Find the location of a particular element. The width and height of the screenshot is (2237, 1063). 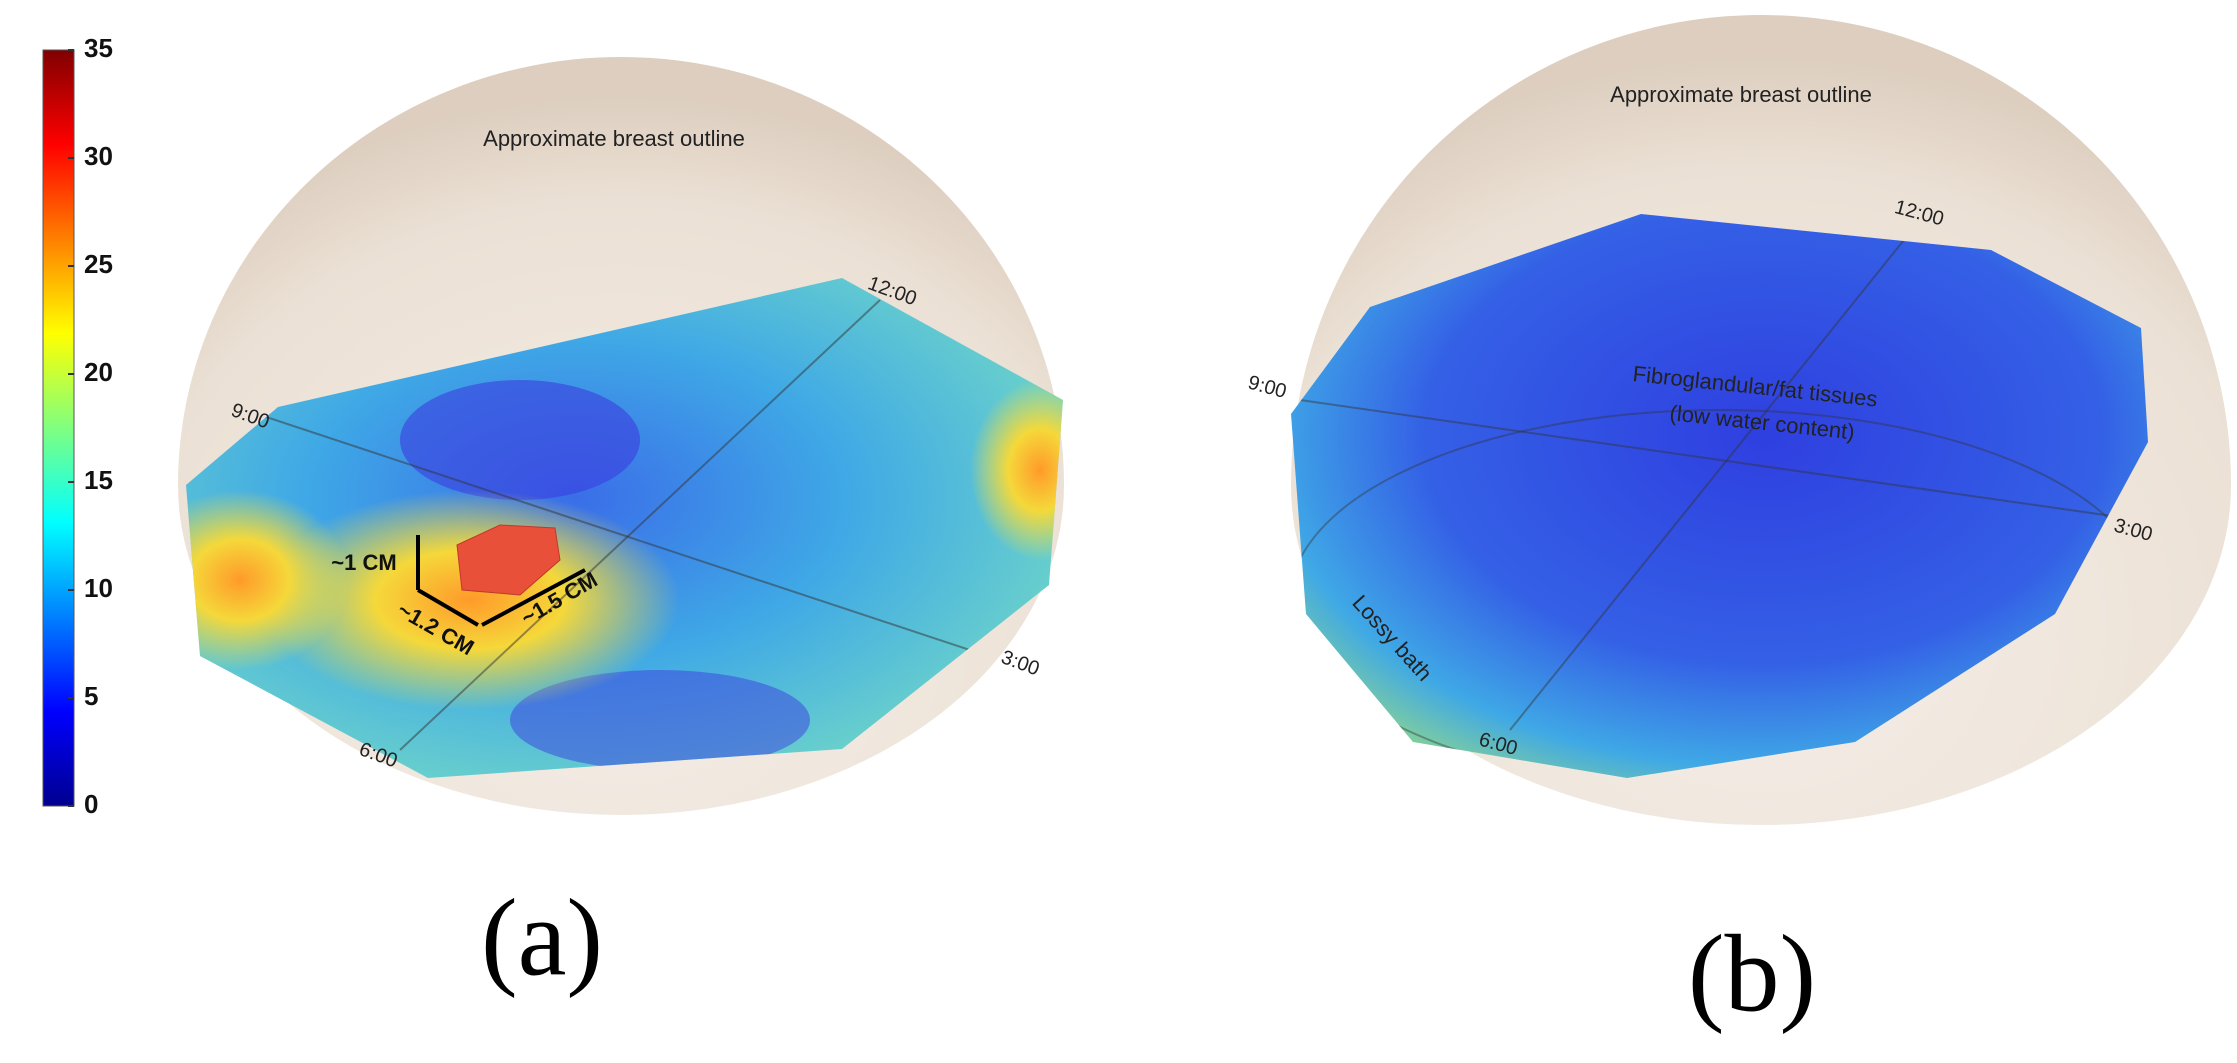

colorbar-ticks: 0 5 10 15 20 25 30 35 is located at coordinates (90, 426).